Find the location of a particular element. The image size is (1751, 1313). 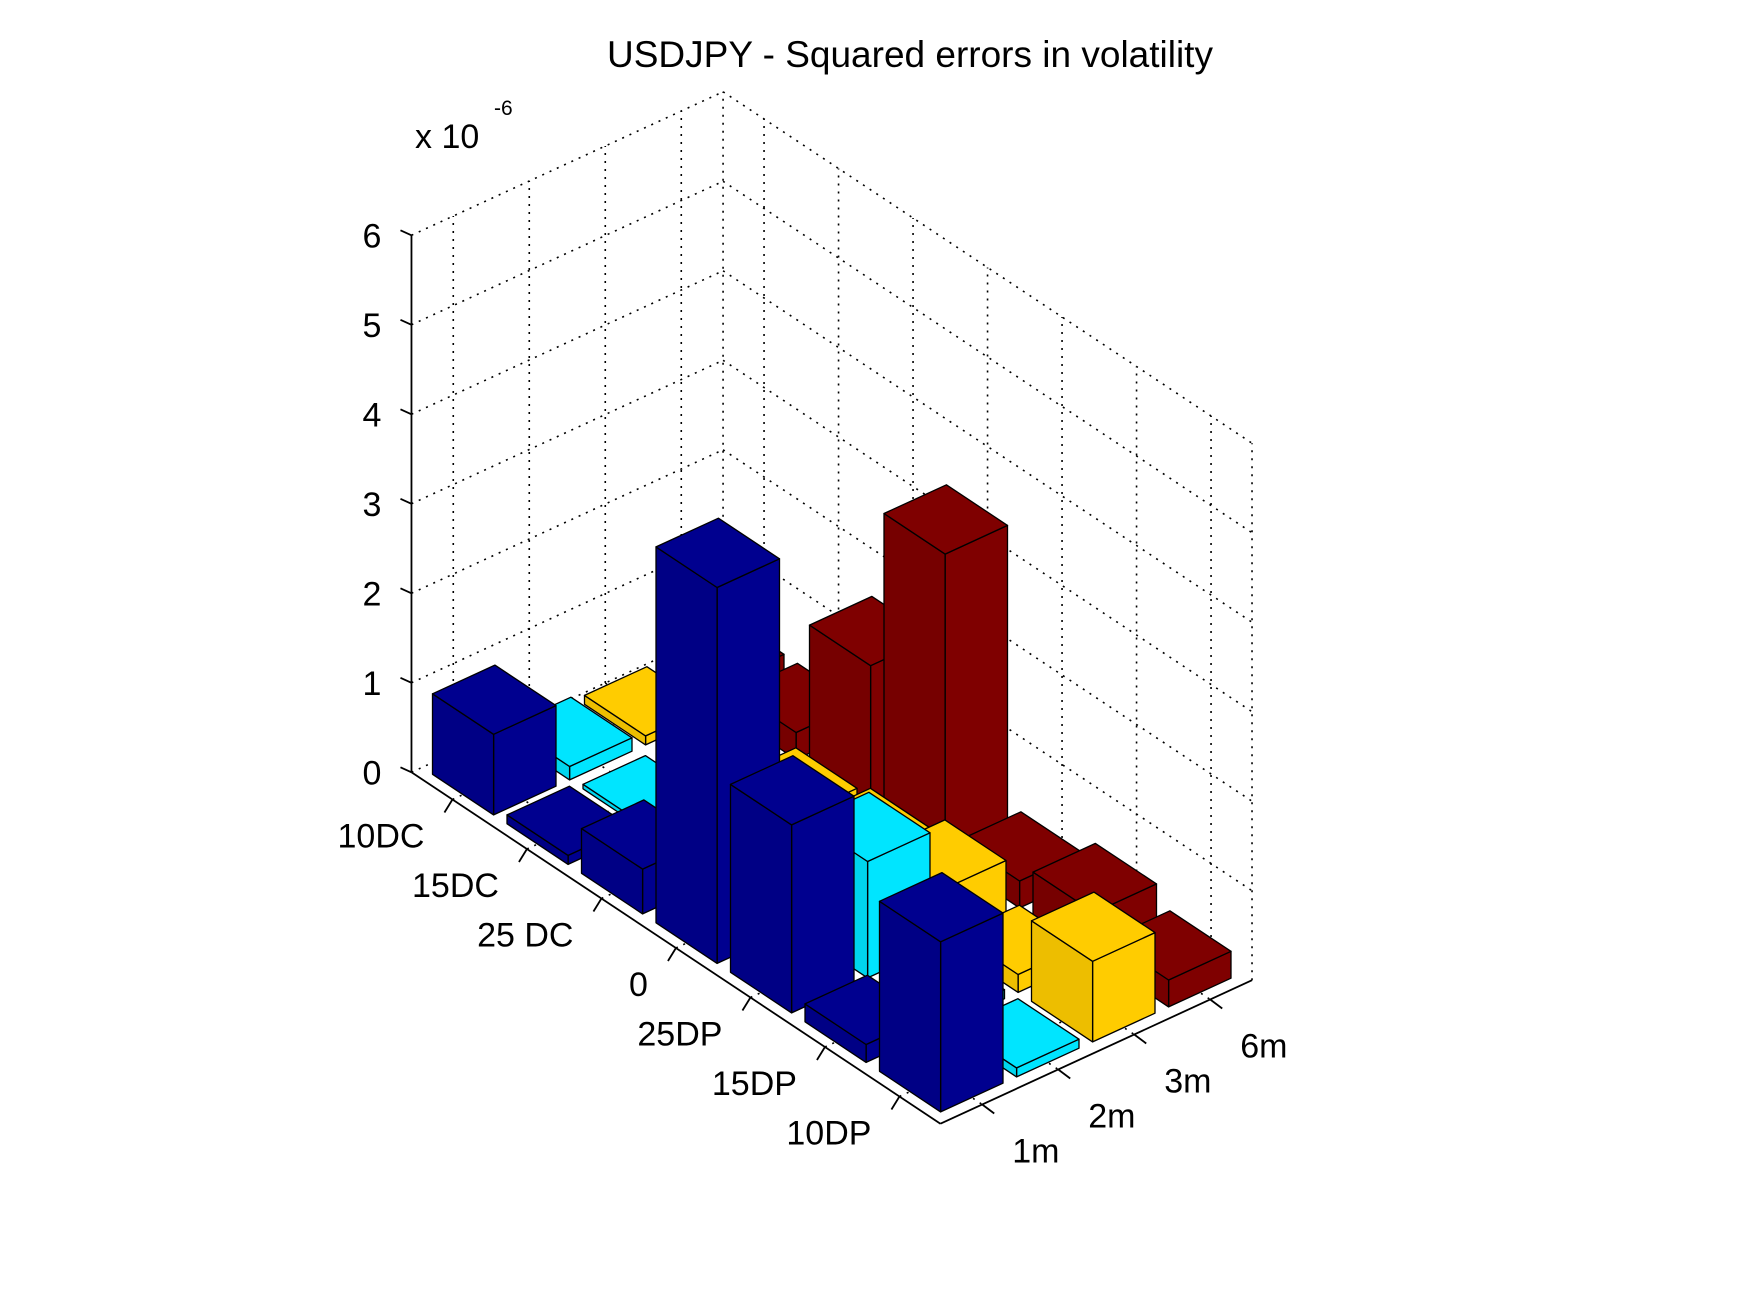

bar-side-face is located at coordinates (686, 755).